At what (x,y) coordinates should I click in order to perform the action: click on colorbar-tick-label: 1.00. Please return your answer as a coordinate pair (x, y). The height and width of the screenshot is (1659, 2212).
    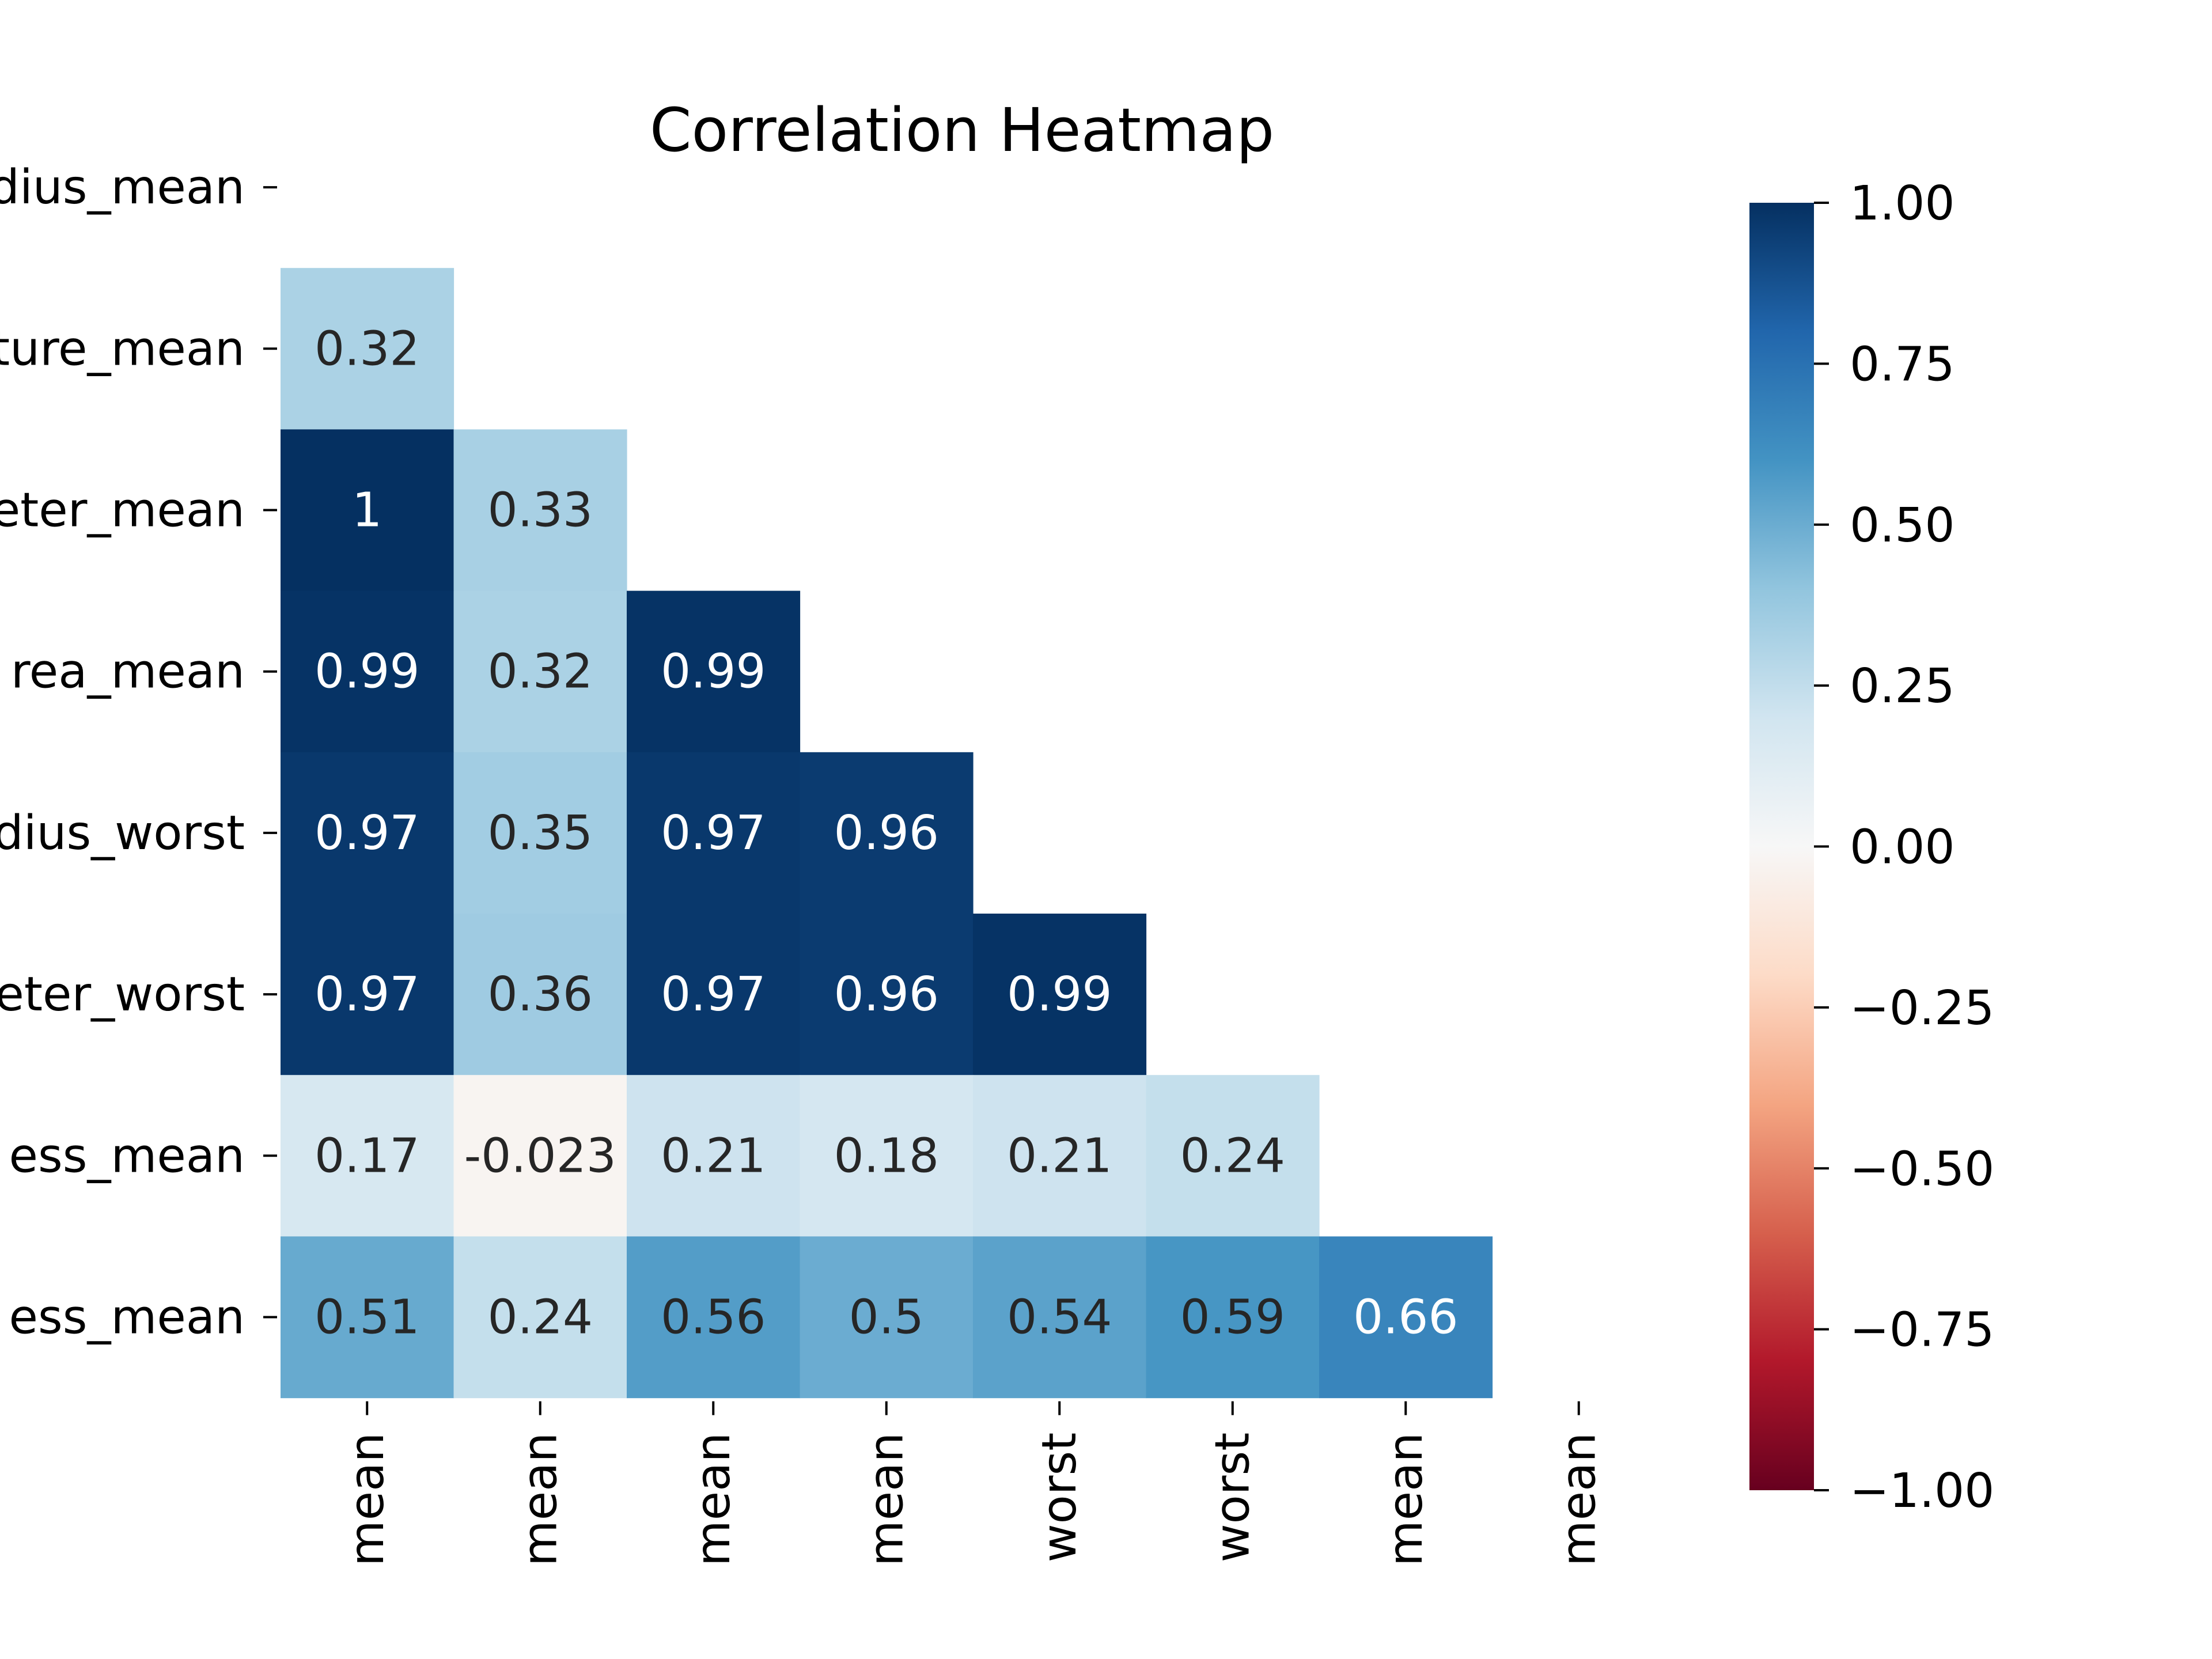
    Looking at the image, I should click on (1902, 203).